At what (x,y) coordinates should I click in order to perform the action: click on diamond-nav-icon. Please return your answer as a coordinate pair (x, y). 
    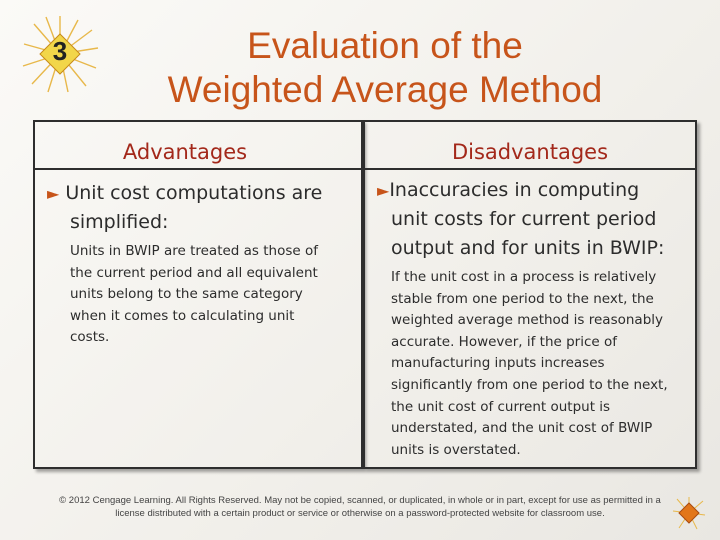
    Looking at the image, I should click on (689, 513).